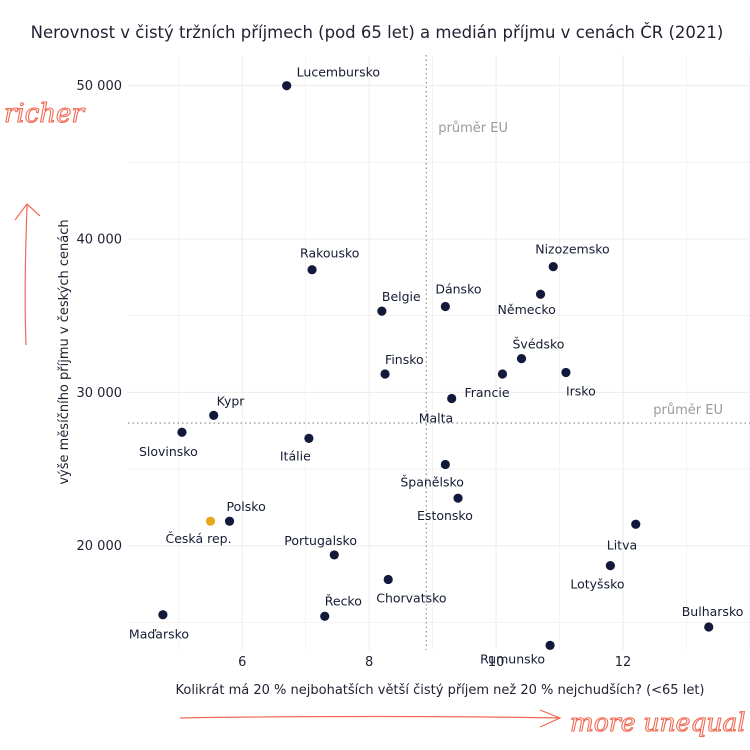  What do you see at coordinates (369, 662) in the screenshot?
I see `x-tick-label: 8` at bounding box center [369, 662].